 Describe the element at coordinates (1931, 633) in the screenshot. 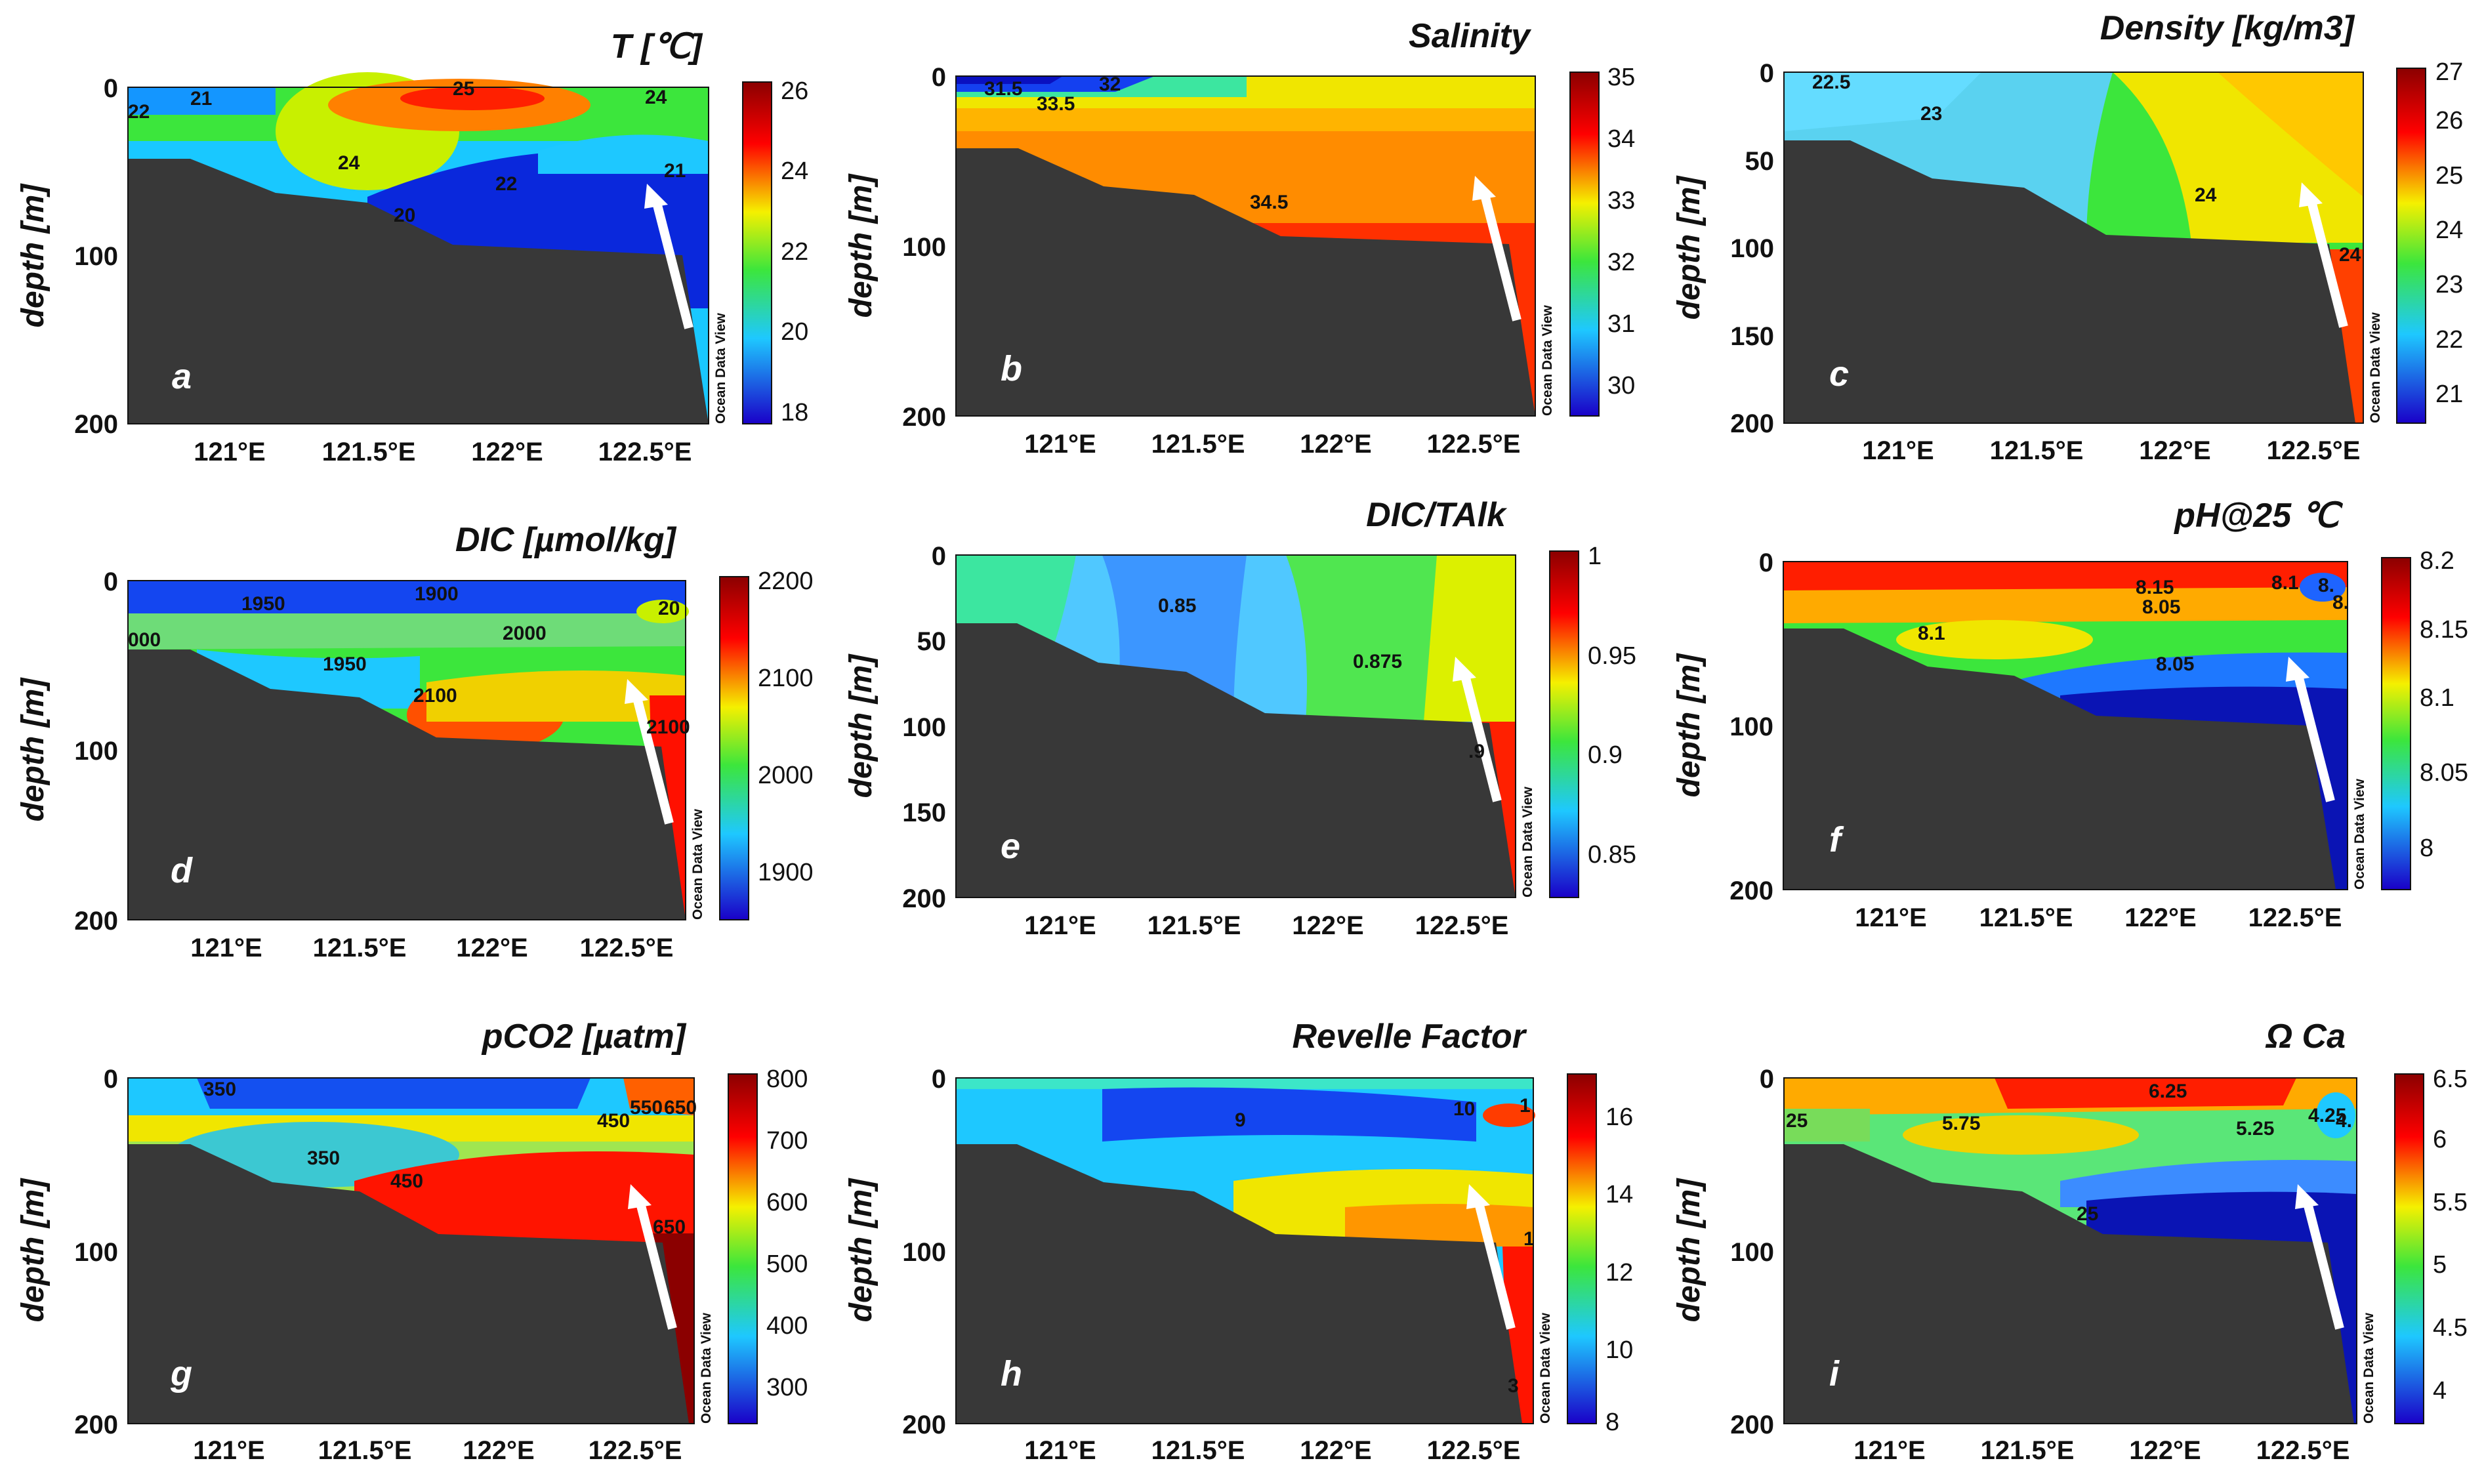

I see `contour-label-f-4: 8.1` at that location.